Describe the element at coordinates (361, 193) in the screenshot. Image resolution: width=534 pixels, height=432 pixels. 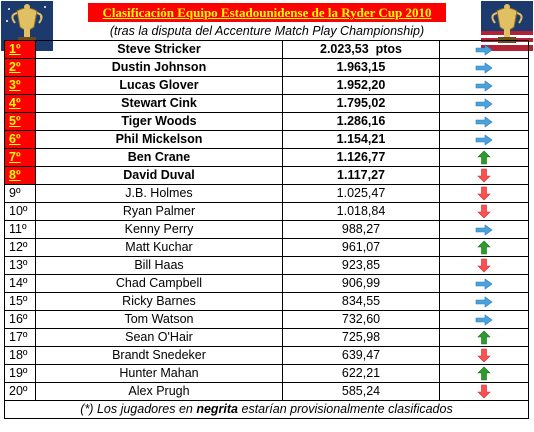
I see `player-points: 1.025,47` at that location.